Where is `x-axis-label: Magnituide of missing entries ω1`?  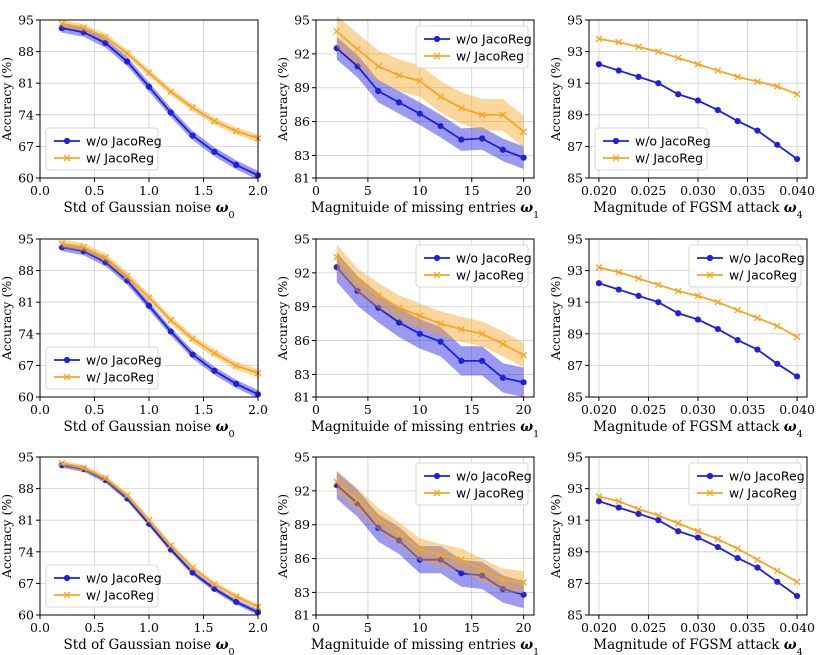 x-axis-label: Magnituide of missing entries ω1 is located at coordinates (425, 646).